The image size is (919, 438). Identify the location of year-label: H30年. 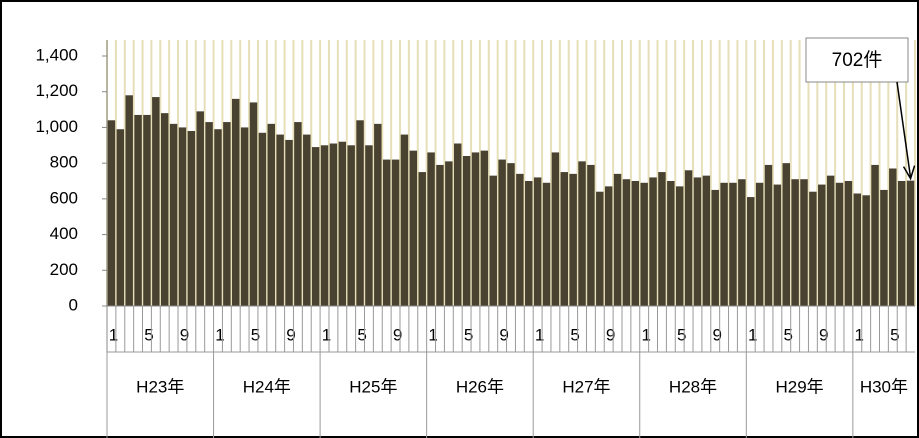
(884, 386).